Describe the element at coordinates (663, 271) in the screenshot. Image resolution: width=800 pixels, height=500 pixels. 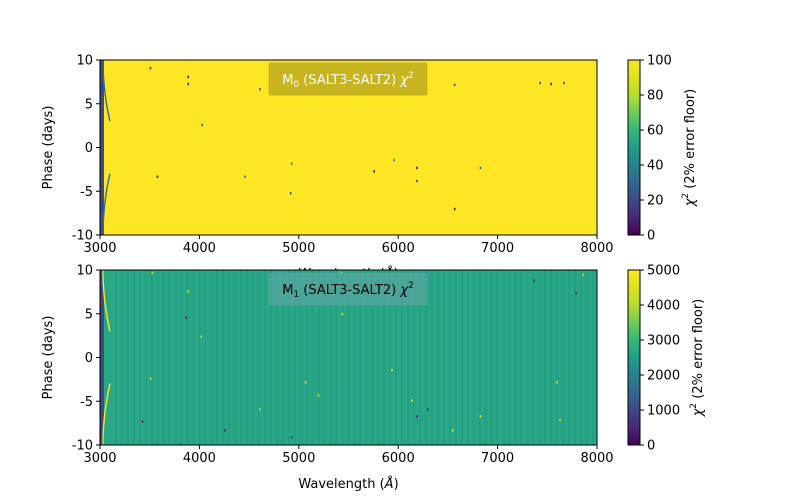
I see `colorbar-tick-label: 5000` at that location.